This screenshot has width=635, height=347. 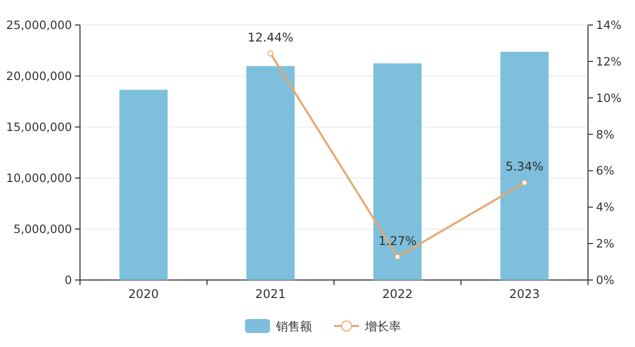 I want to click on data-label: 12.44%, so click(x=271, y=37).